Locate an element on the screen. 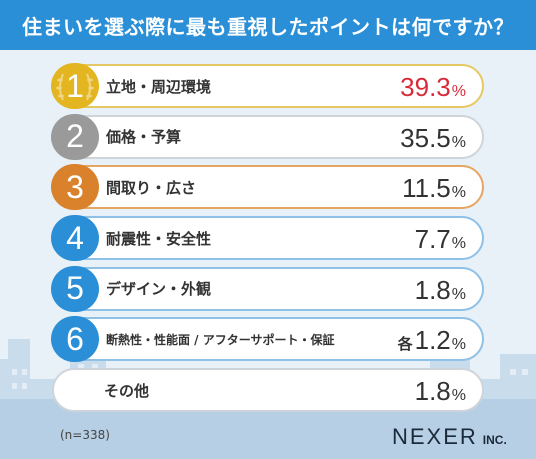 This screenshot has width=536, height=459. rank-badge: 6 is located at coordinates (75, 339).